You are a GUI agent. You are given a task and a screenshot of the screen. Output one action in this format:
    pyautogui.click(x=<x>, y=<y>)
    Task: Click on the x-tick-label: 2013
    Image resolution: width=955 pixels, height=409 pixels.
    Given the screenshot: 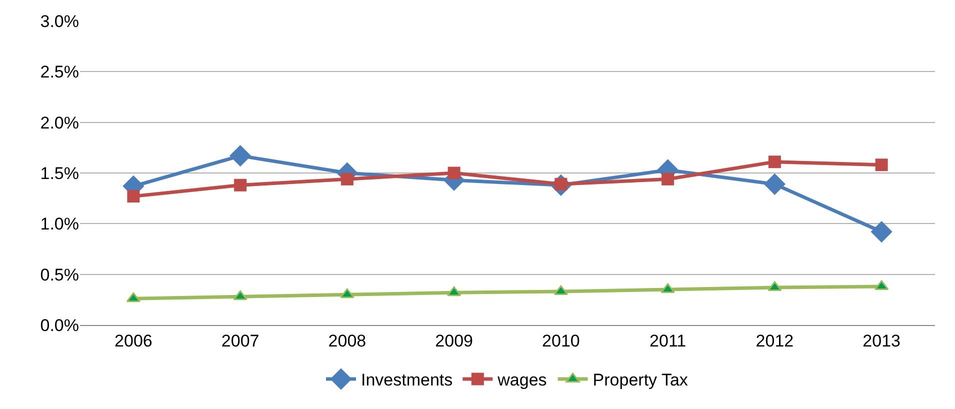 What is the action you would take?
    pyautogui.click(x=881, y=340)
    